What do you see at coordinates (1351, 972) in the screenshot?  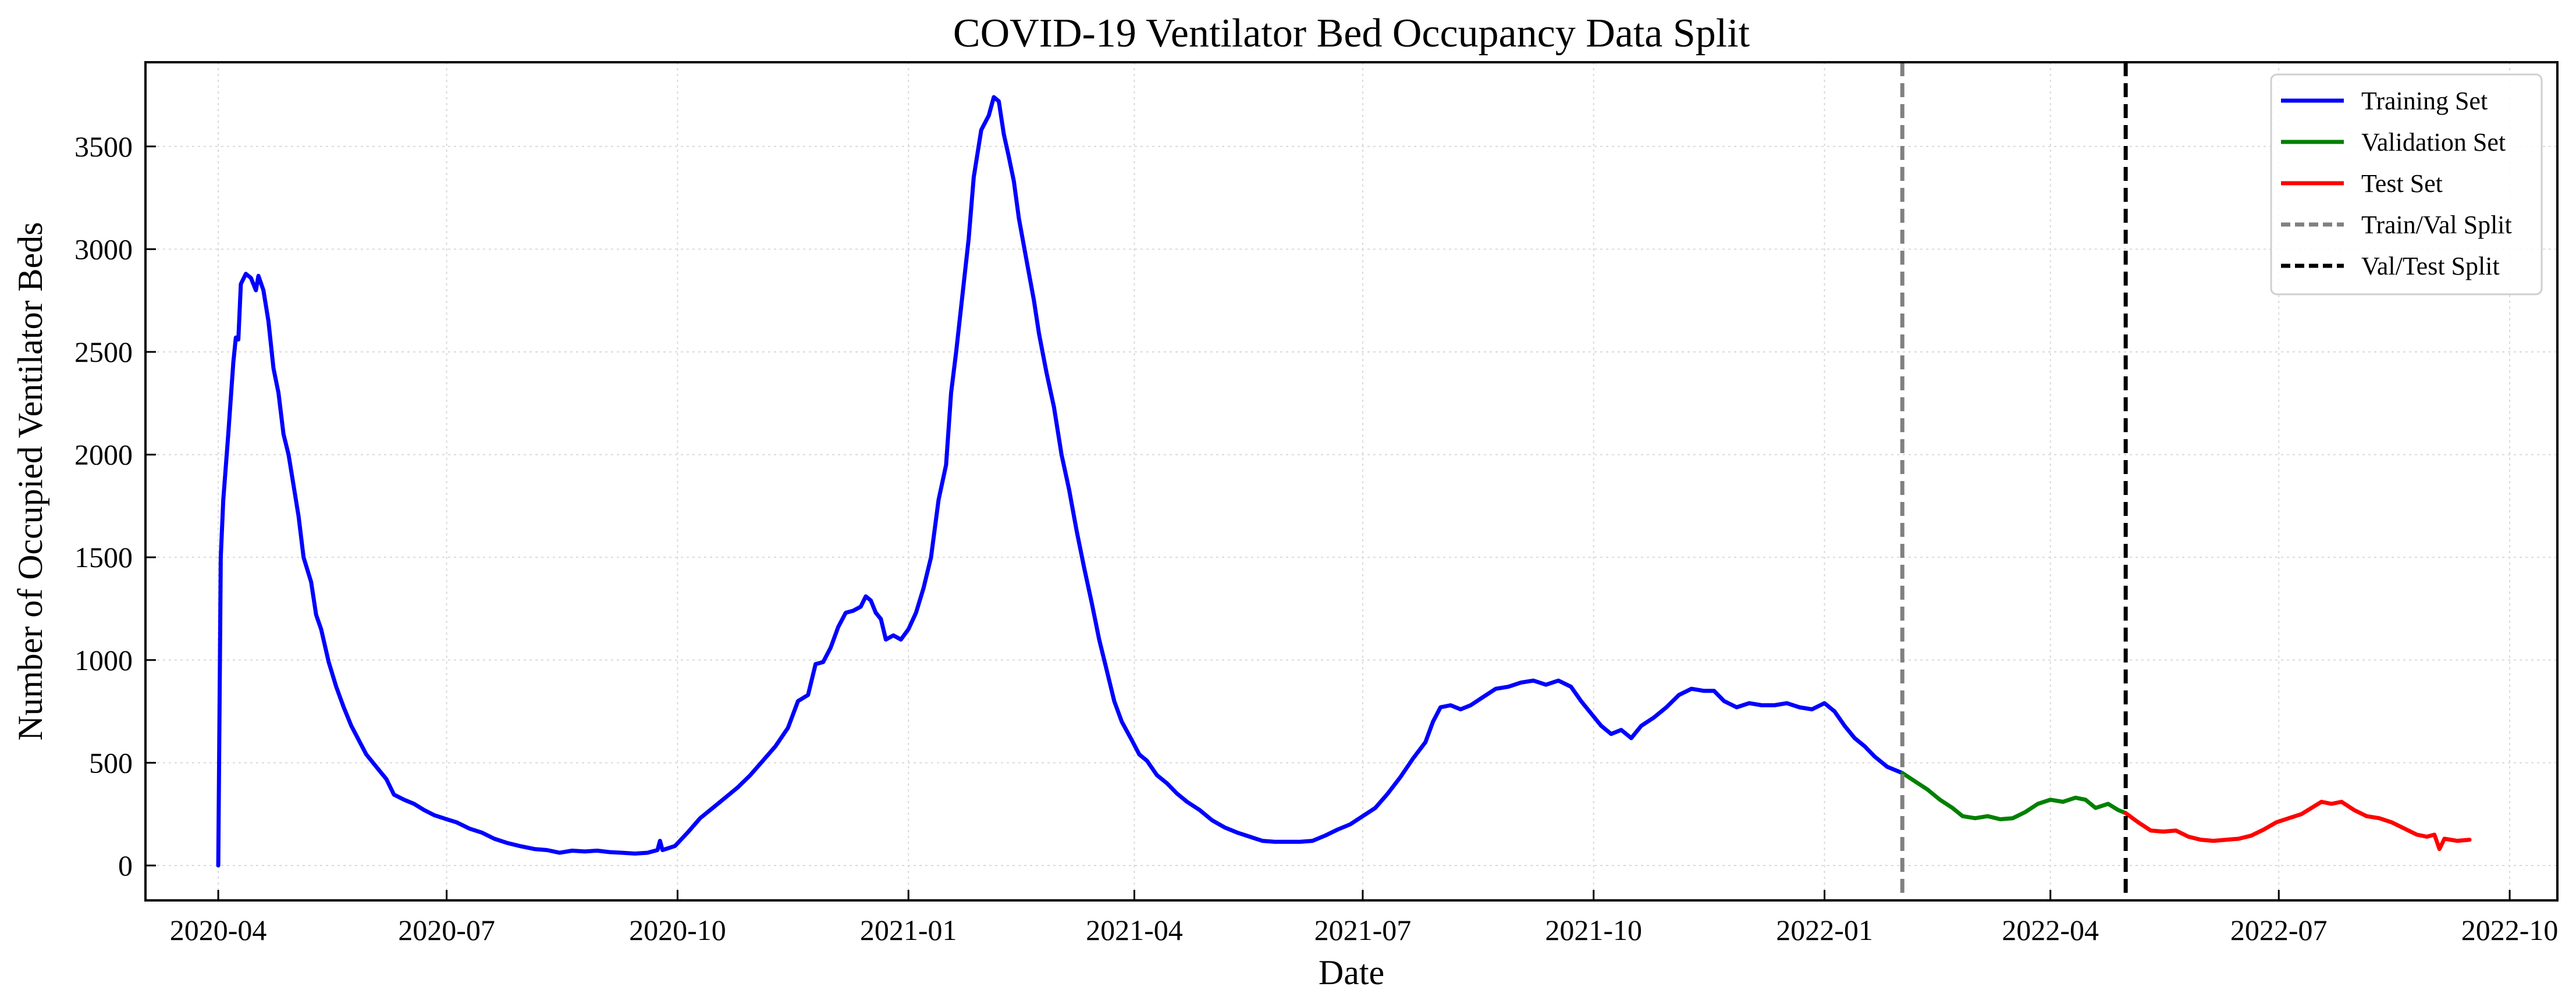 I see `x-axis-label: Date` at bounding box center [1351, 972].